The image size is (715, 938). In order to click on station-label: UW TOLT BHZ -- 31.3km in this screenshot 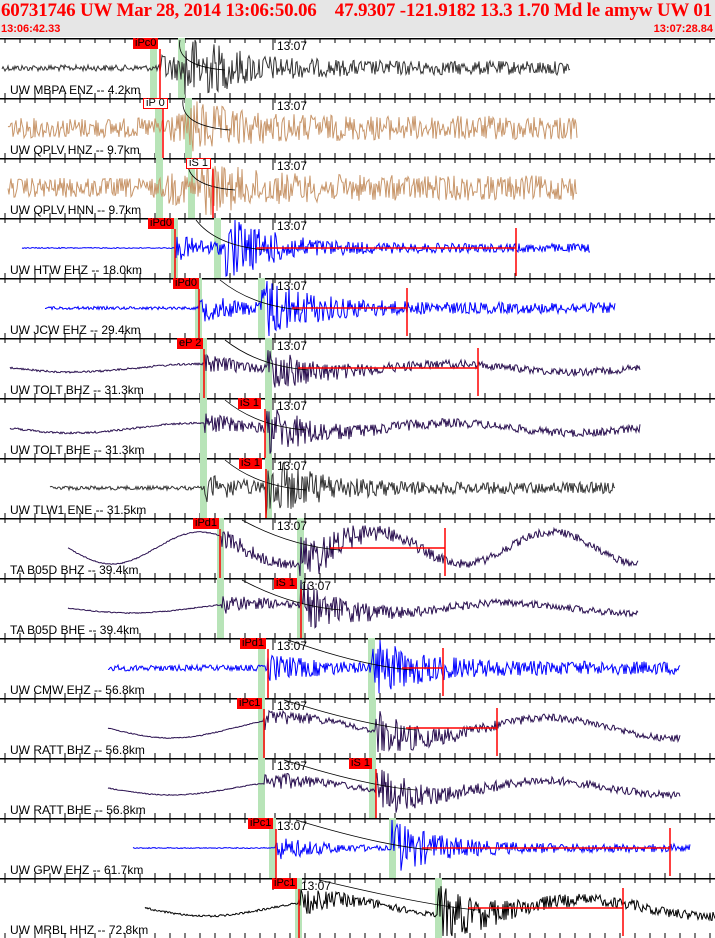, I will do `click(77, 390)`.